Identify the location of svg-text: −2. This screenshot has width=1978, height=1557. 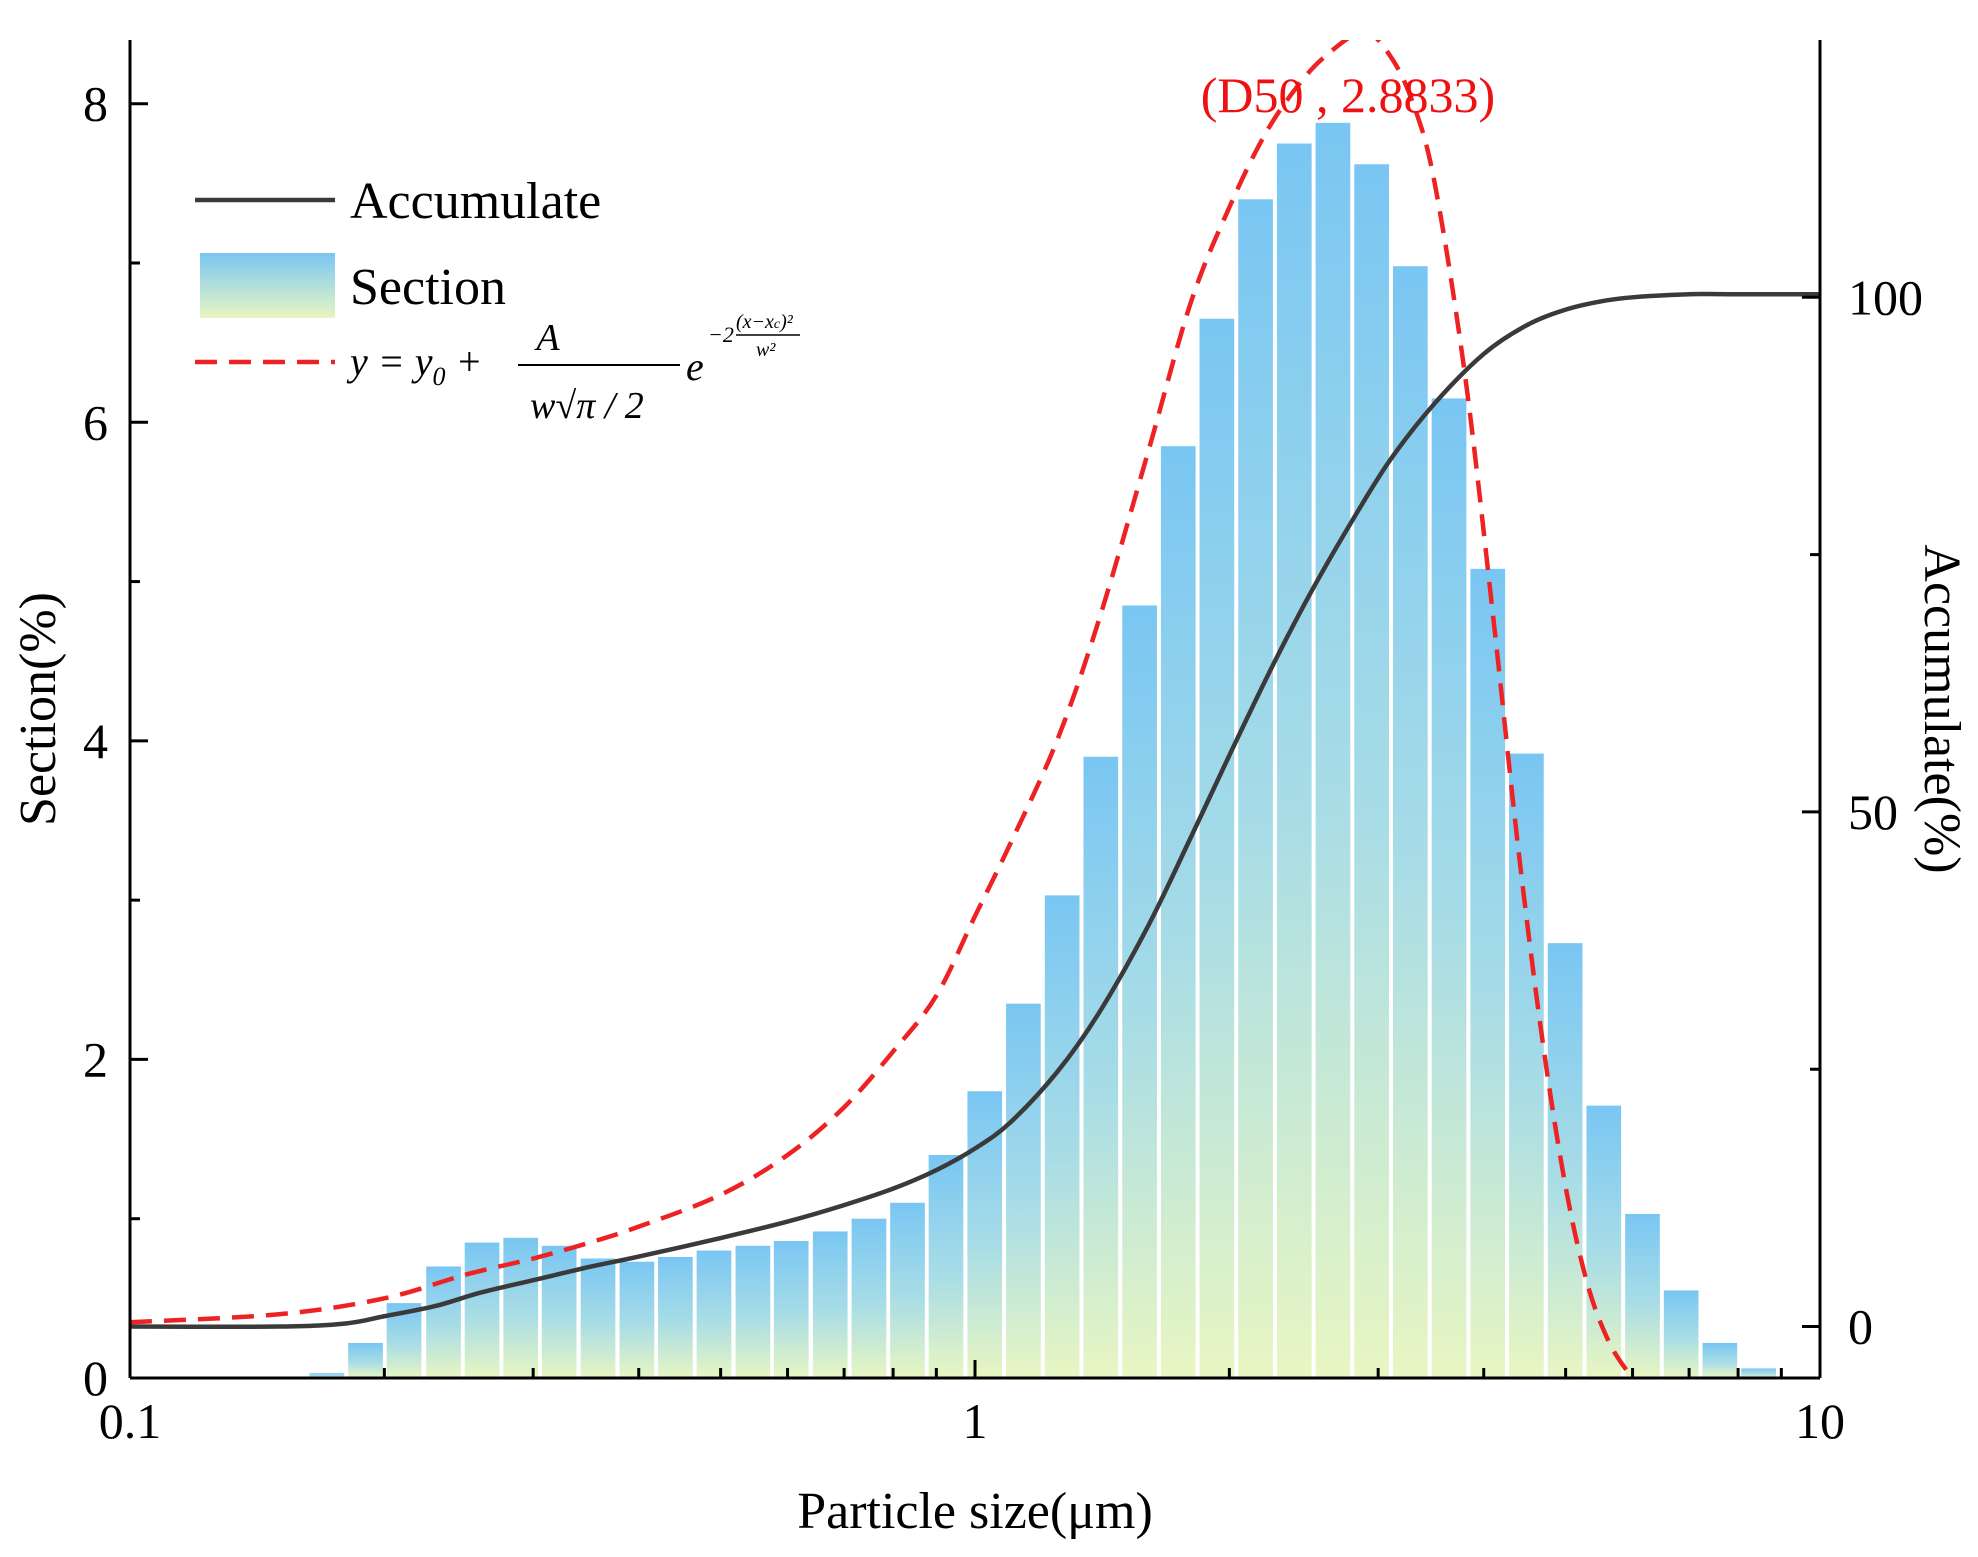
(721, 334).